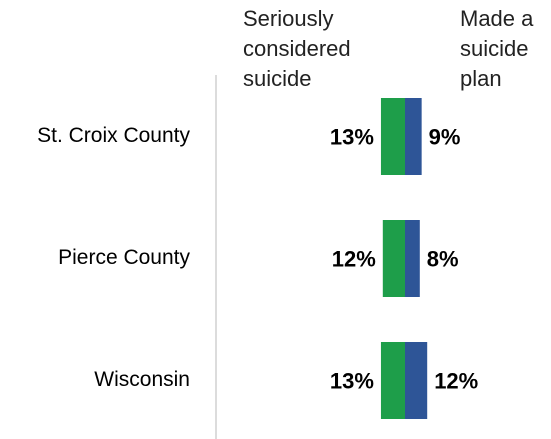 This screenshot has width=551, height=439. Describe the element at coordinates (443, 258) in the screenshot. I see `value-label: 8%` at that location.